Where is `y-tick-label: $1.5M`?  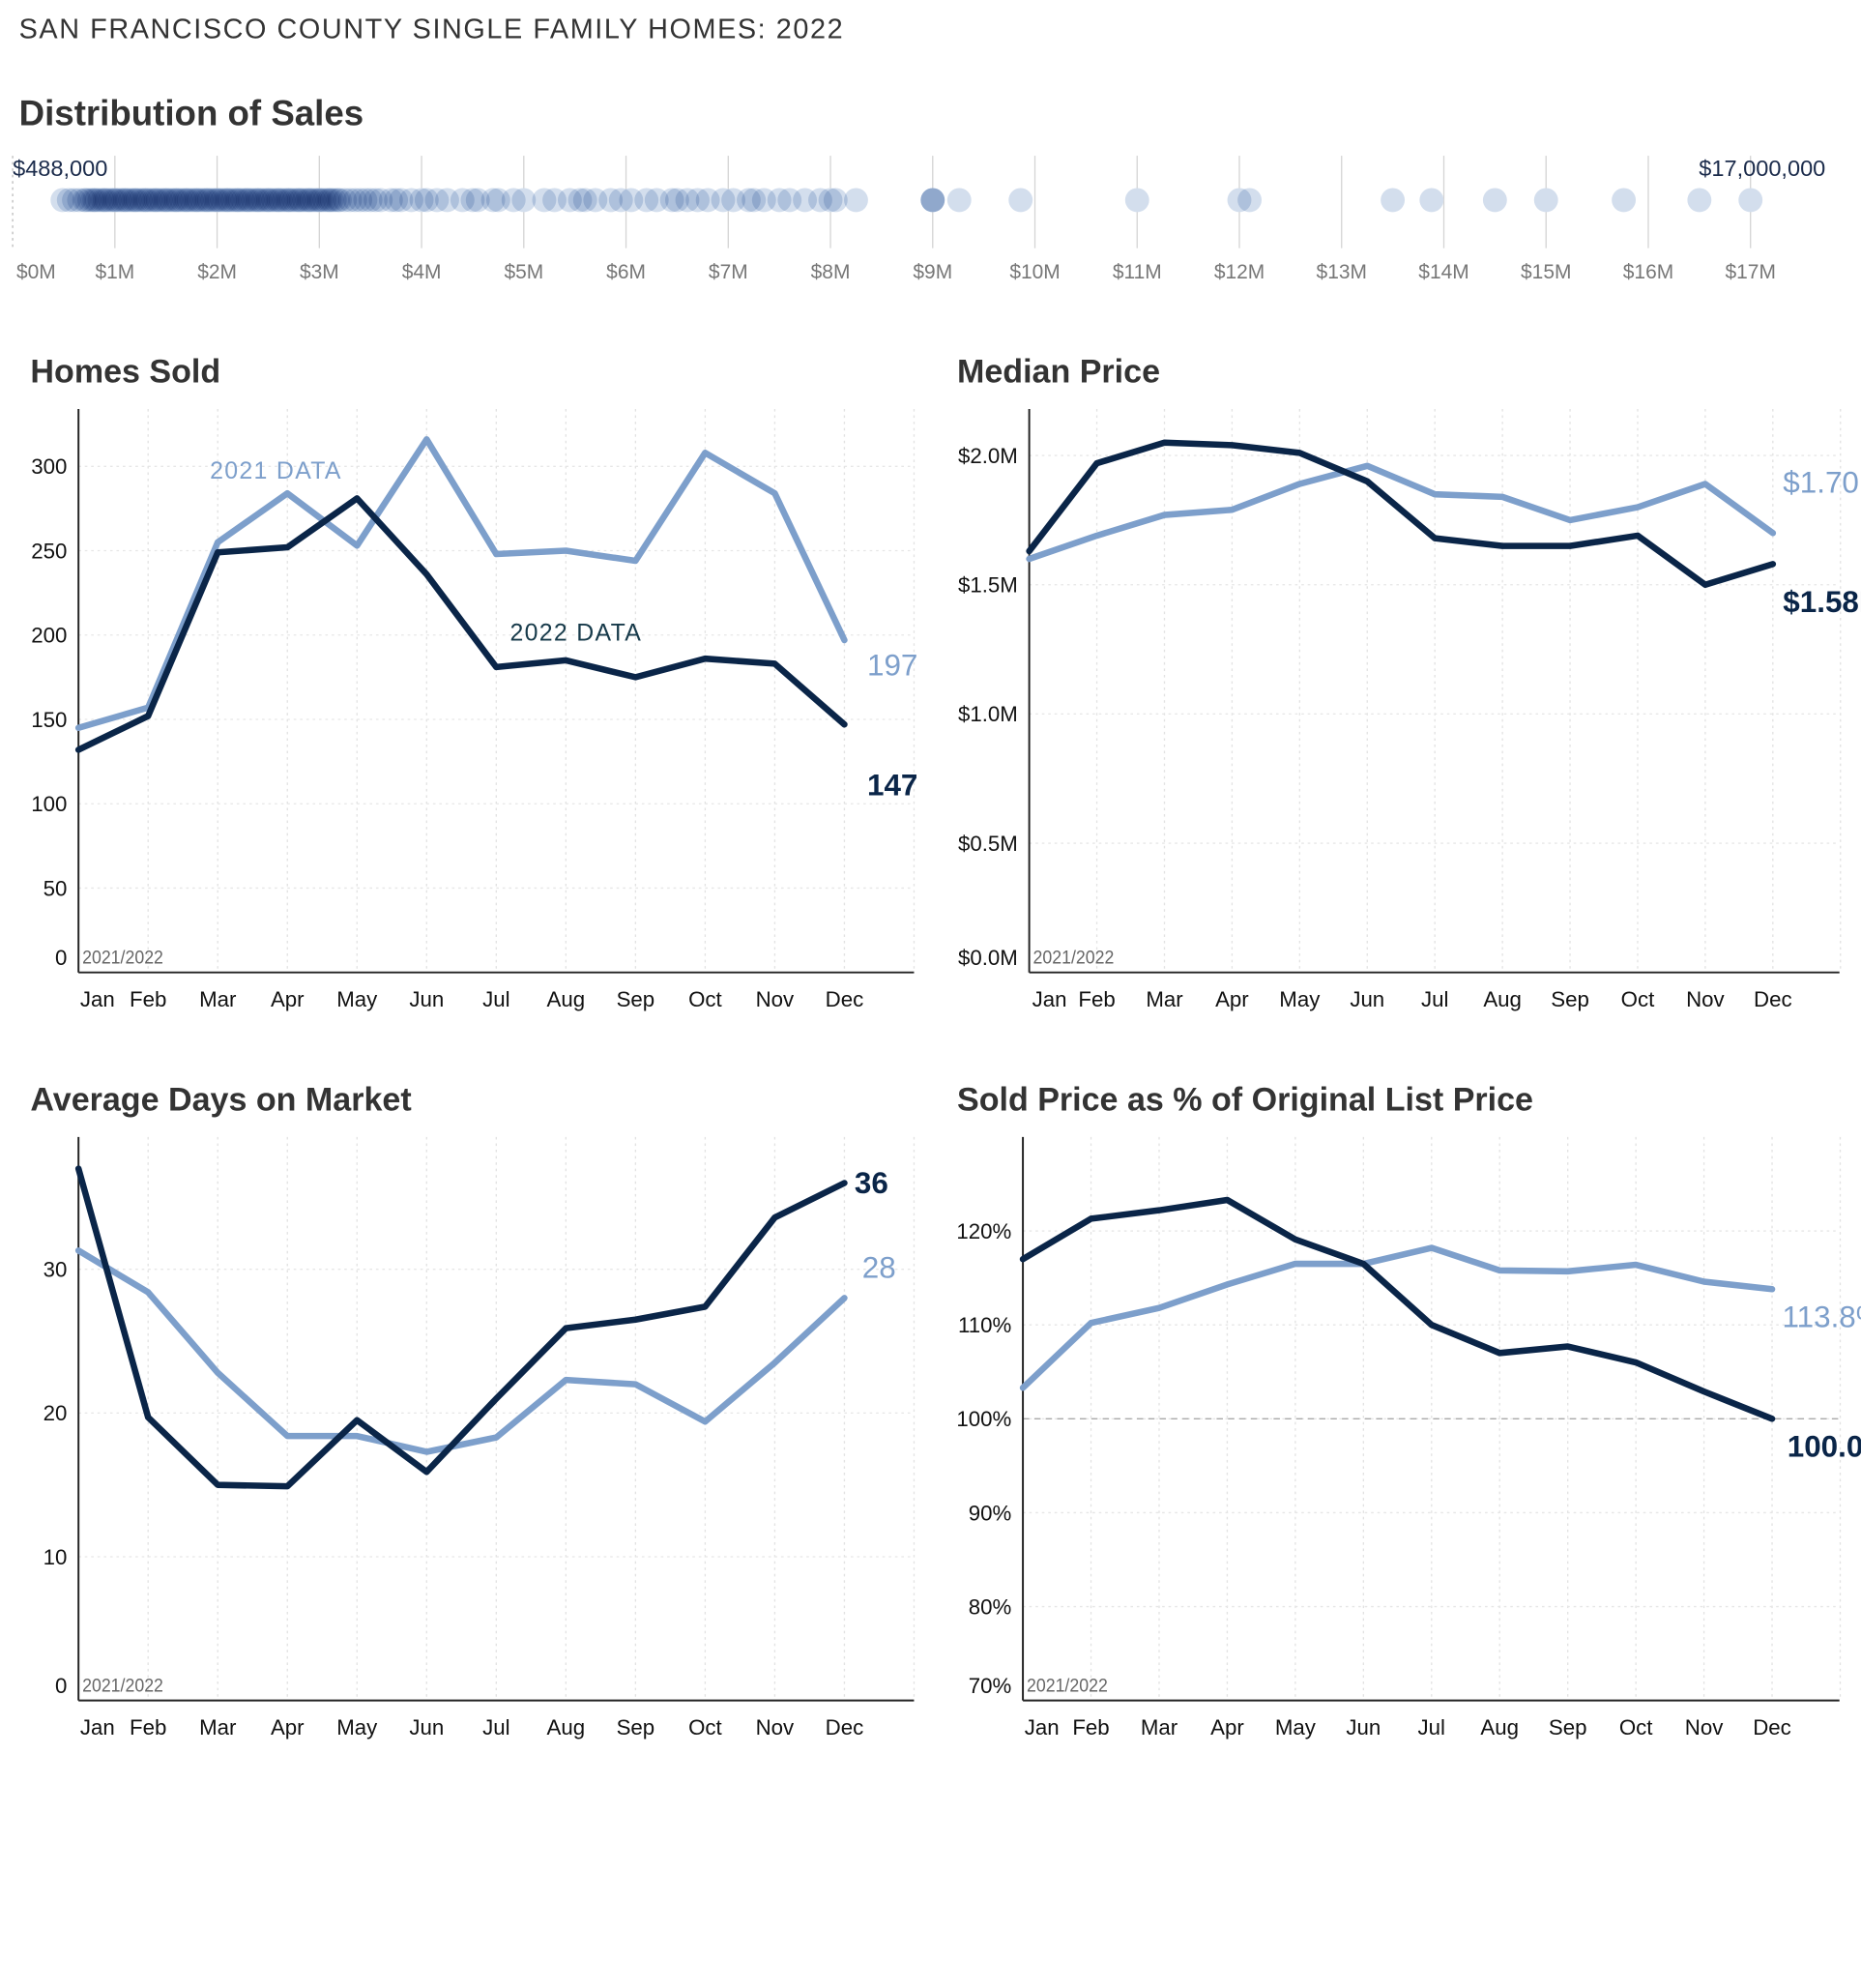
y-tick-label: $1.5M is located at coordinates (988, 585).